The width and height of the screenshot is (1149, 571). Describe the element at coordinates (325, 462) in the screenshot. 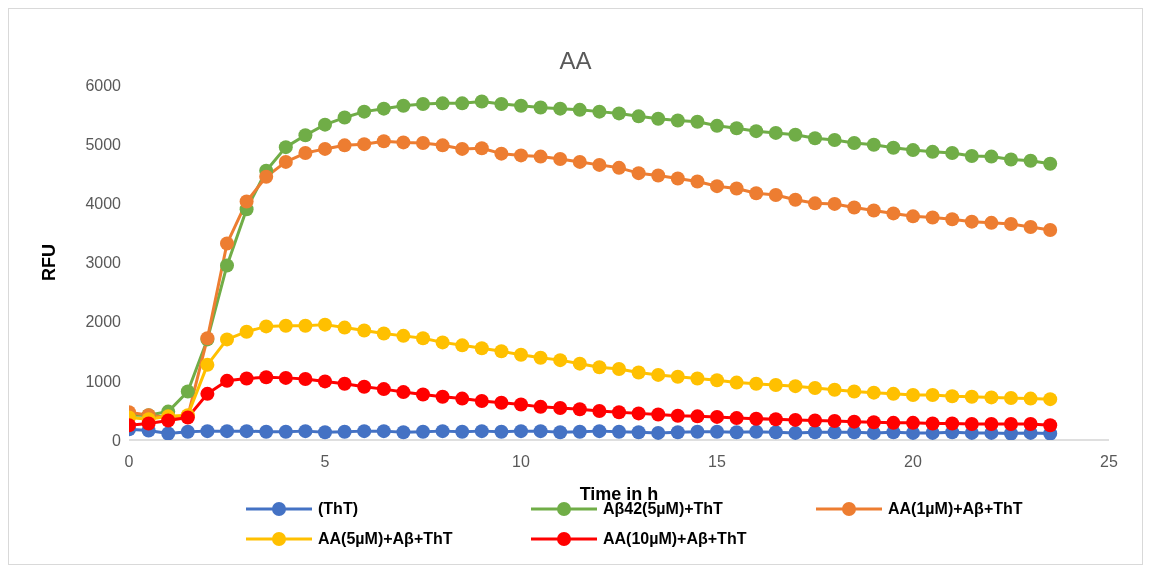

I see `x-tick-label: 5` at that location.